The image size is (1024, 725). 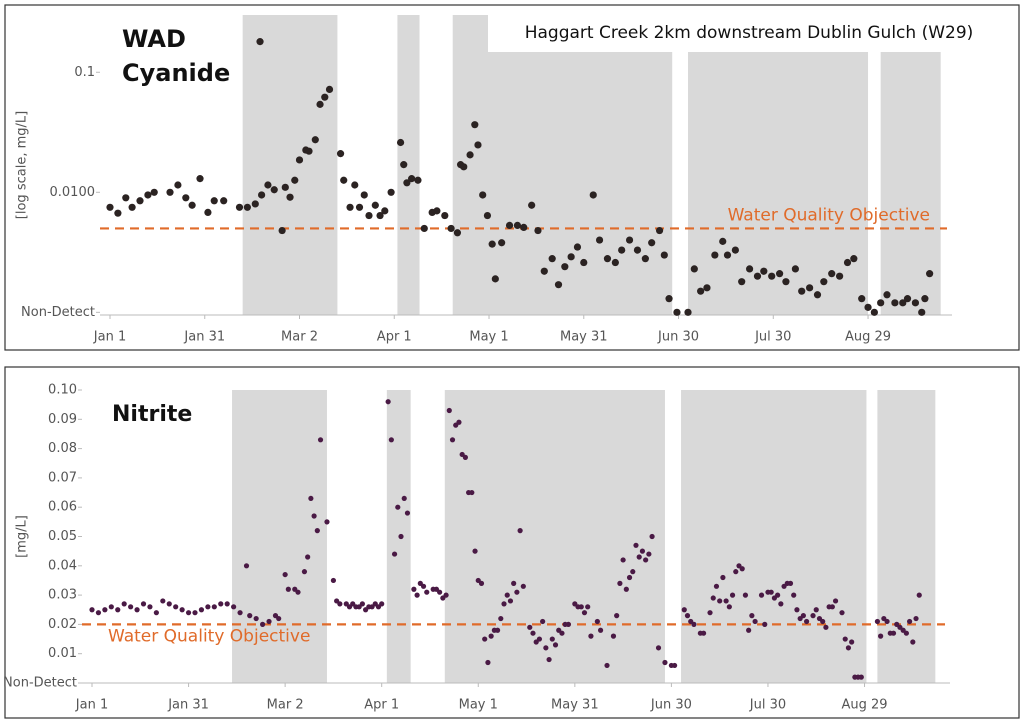 What do you see at coordinates (62, 595) in the screenshot?
I see `y-tick-label: 0.03` at bounding box center [62, 595].